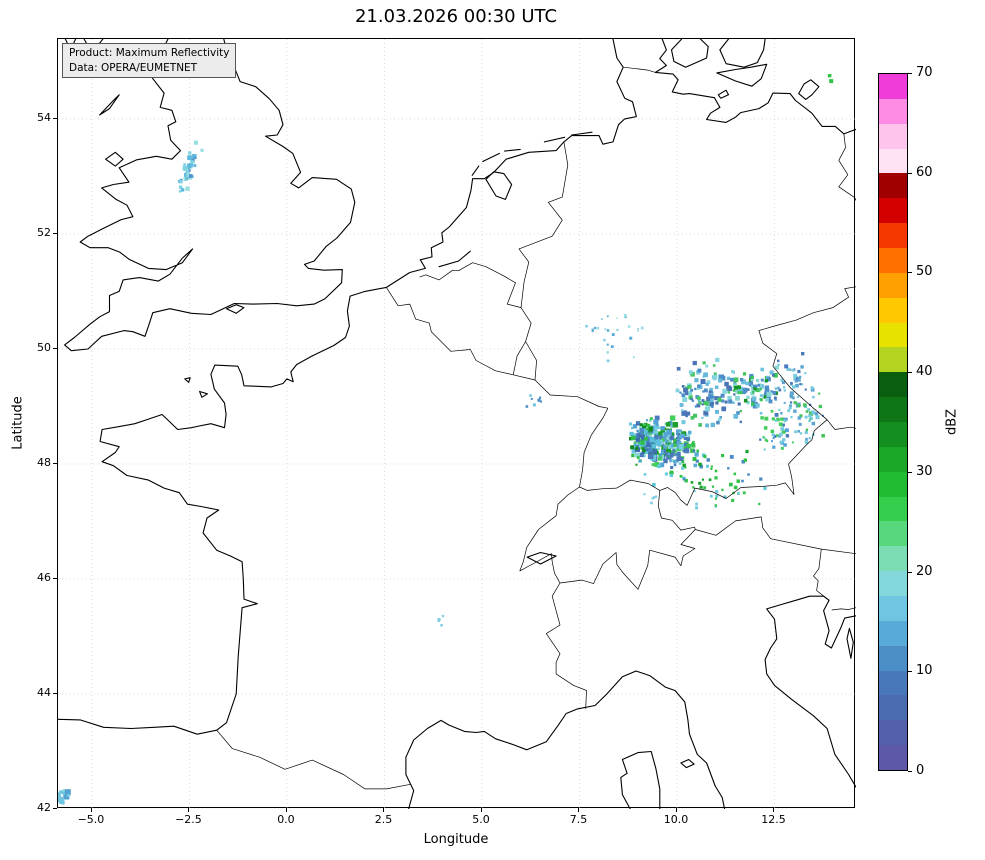  Describe the element at coordinates (133, 67) in the screenshot. I see `annotation-source-line: Data: OPERA/EUMETNET` at that location.